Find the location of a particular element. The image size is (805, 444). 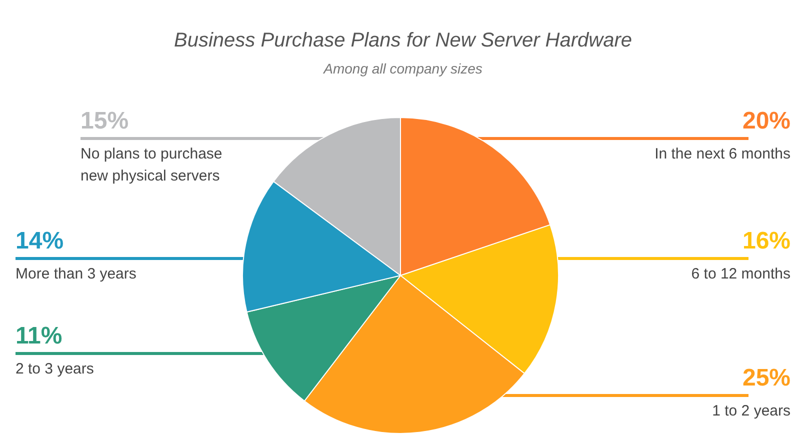

data-label: 25% is located at coordinates (766, 378).